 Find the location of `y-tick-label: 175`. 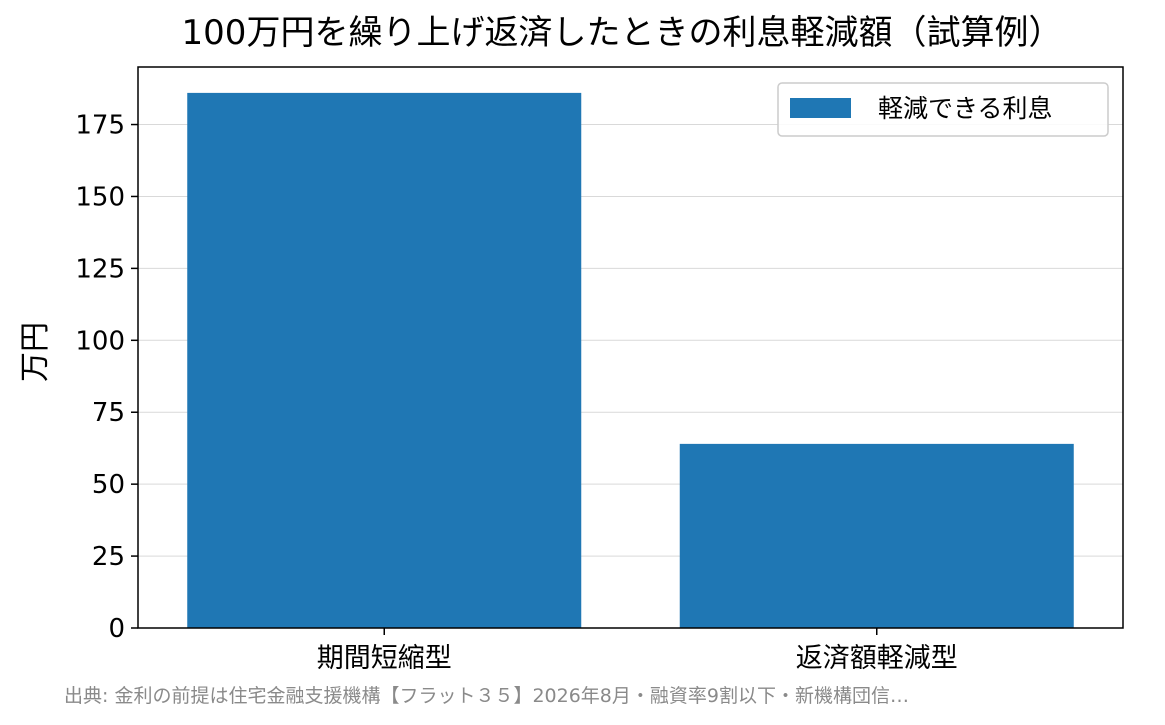

y-tick-label: 175 is located at coordinates (100, 126).